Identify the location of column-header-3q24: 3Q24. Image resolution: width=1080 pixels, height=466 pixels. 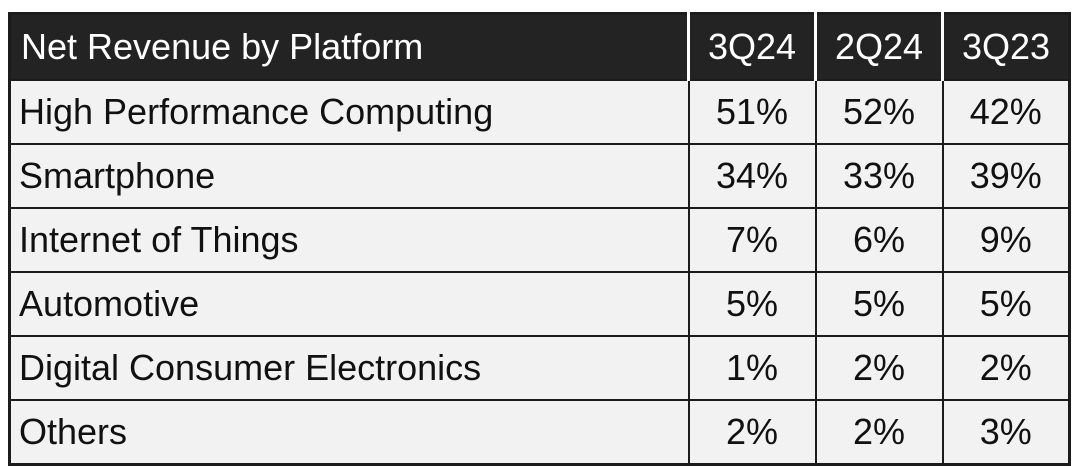
(751, 46).